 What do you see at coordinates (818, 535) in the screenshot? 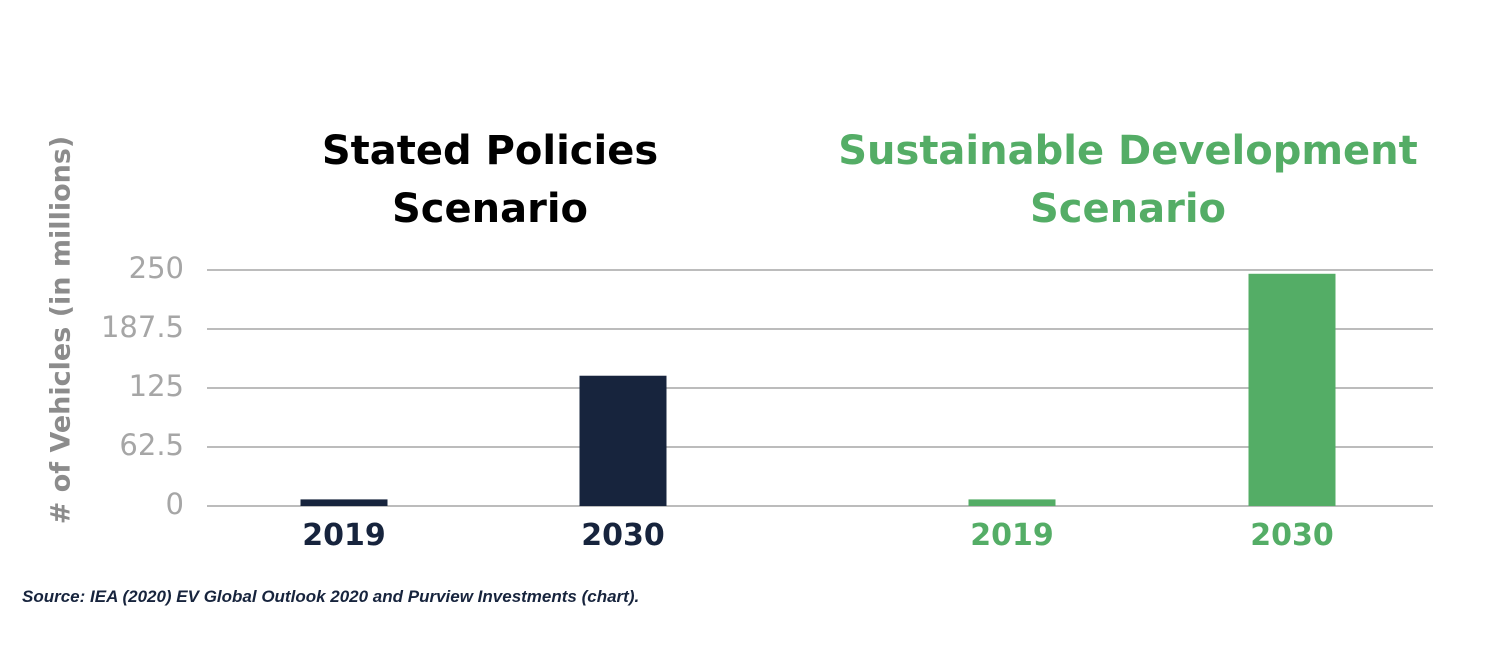
I see `x-axis-ticks: 2019 2030 2019 2030` at bounding box center [818, 535].